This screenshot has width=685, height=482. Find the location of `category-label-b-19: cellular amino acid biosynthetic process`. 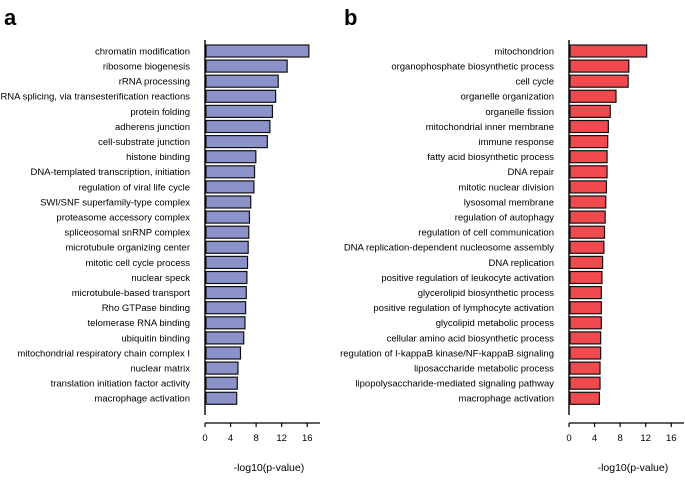

category-label-b-19: cellular amino acid biosynthetic process is located at coordinates (471, 338).